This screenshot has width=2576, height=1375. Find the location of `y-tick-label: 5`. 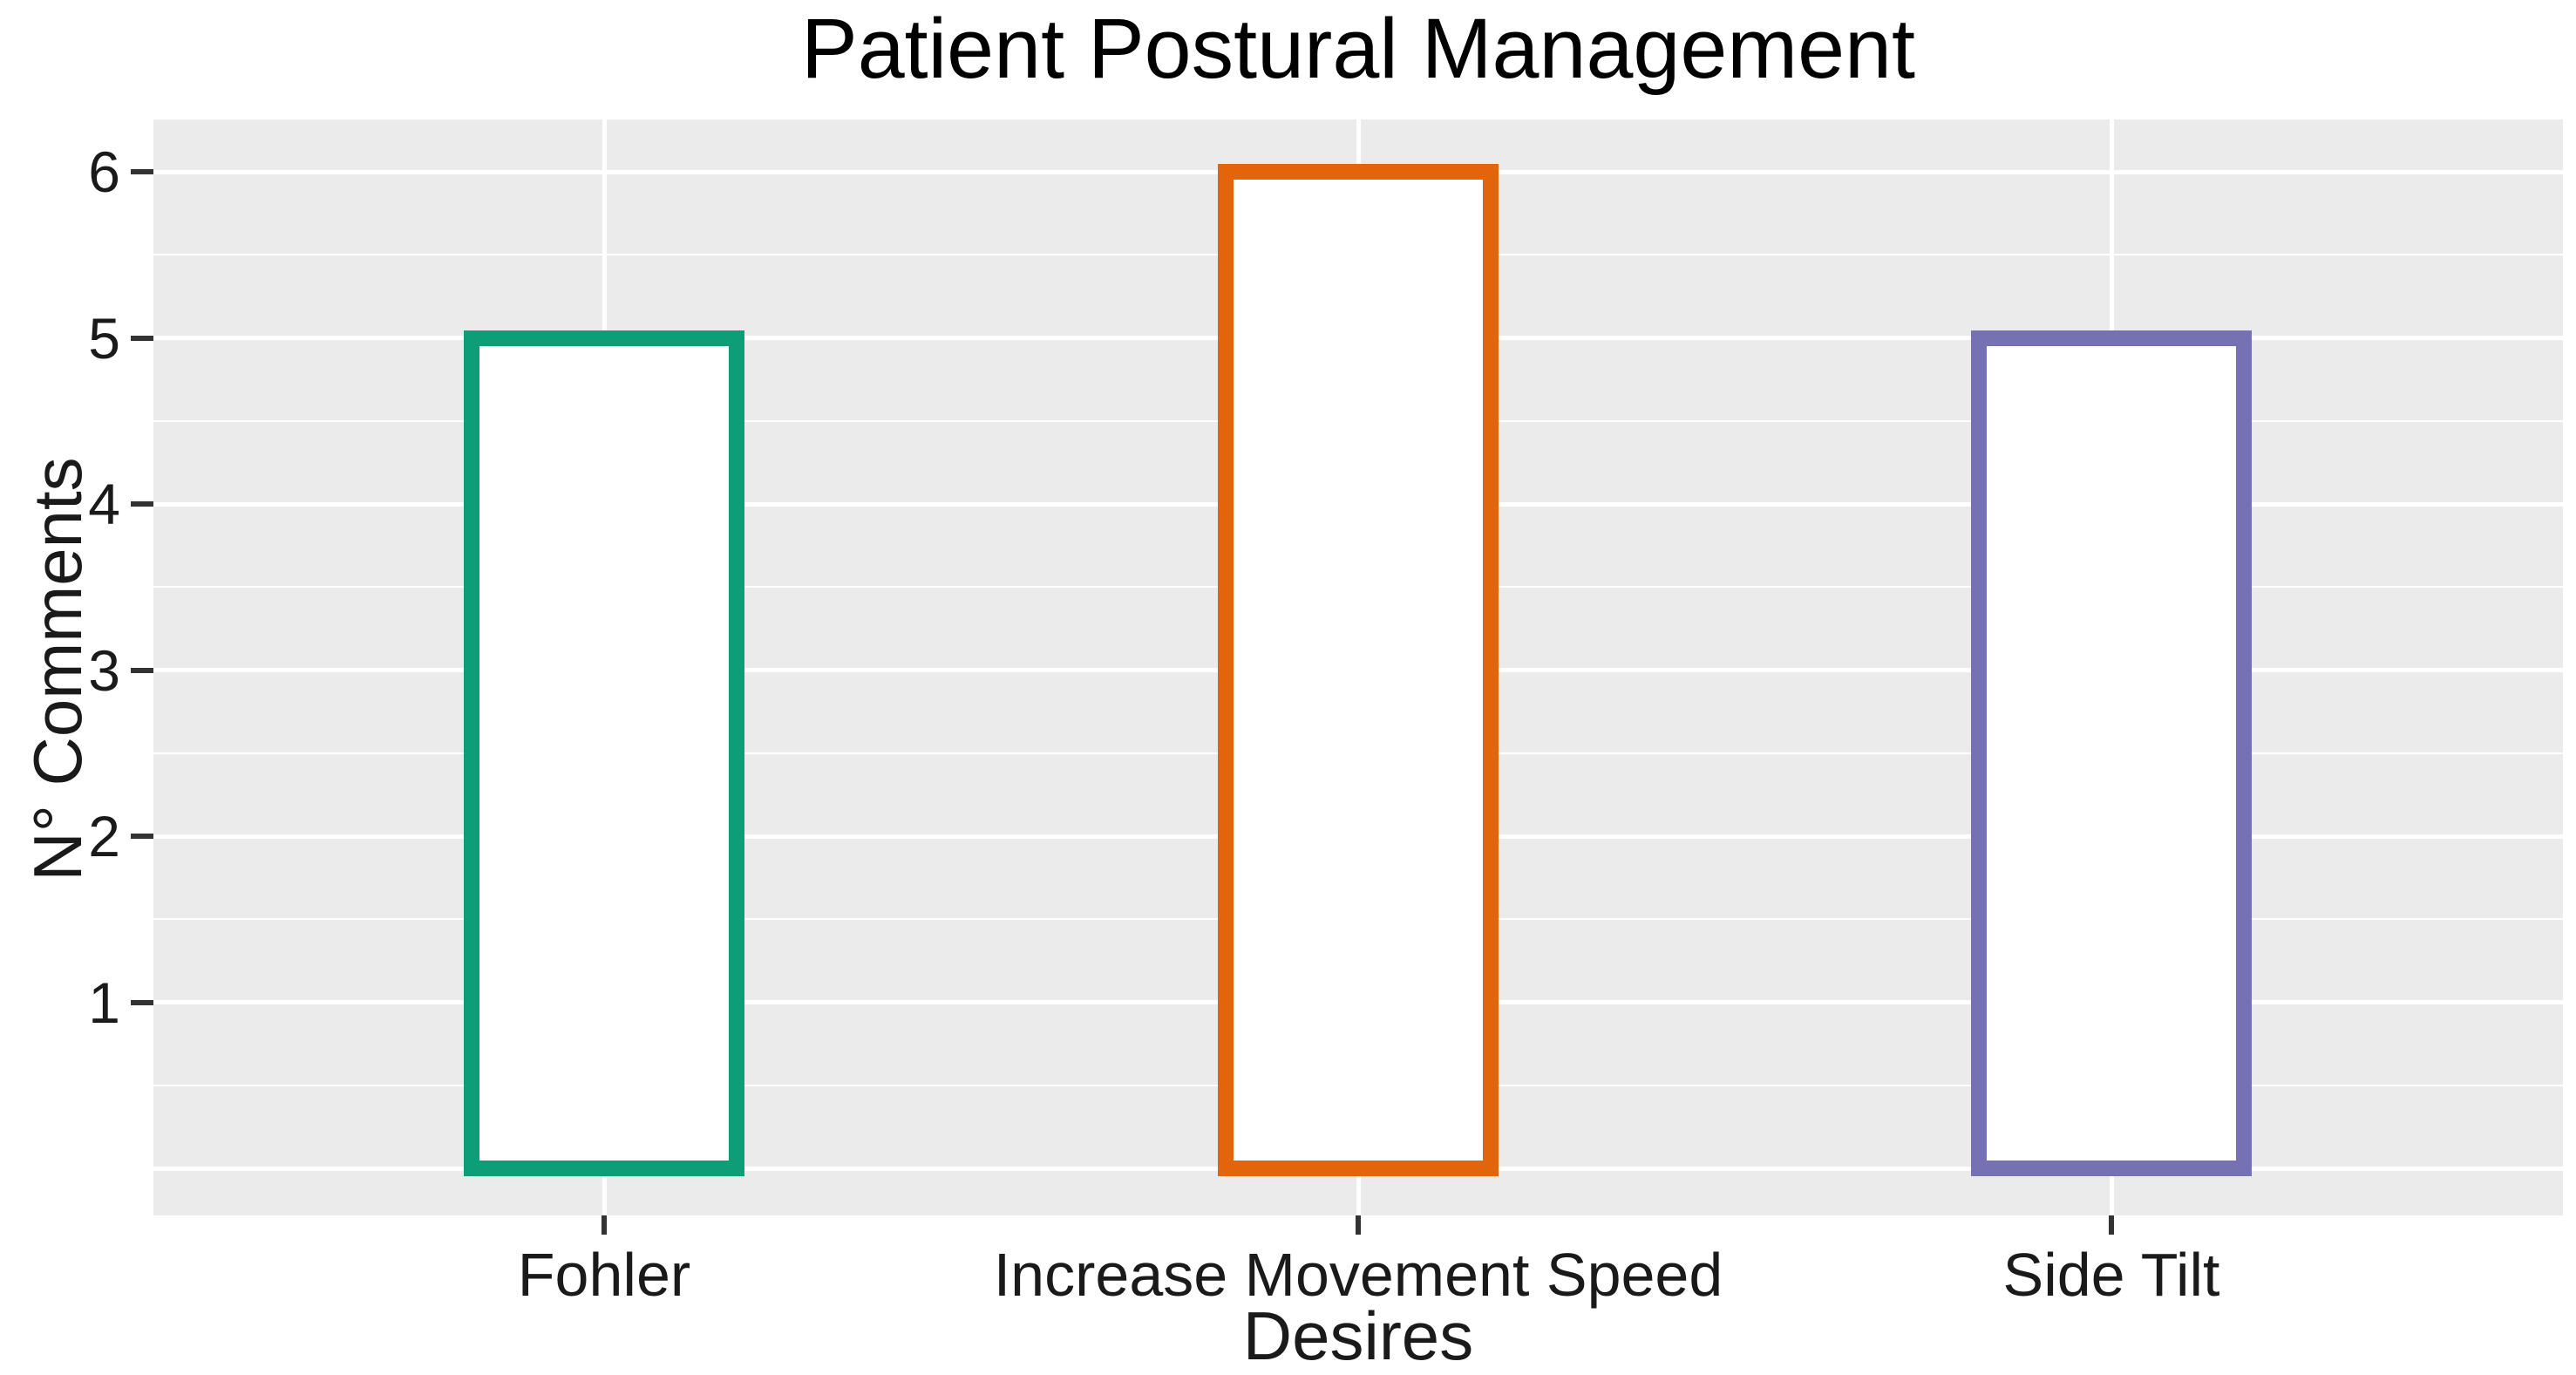

y-tick-label: 5 is located at coordinates (104, 338).